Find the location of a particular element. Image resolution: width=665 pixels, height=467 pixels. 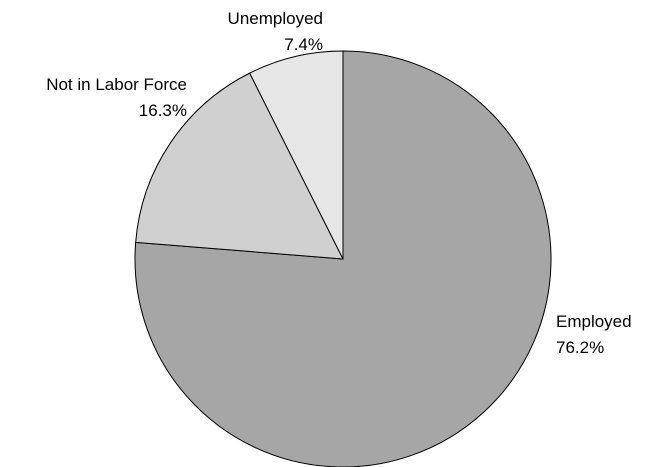

slice-value-label-employed: 76.2% is located at coordinates (580, 347).